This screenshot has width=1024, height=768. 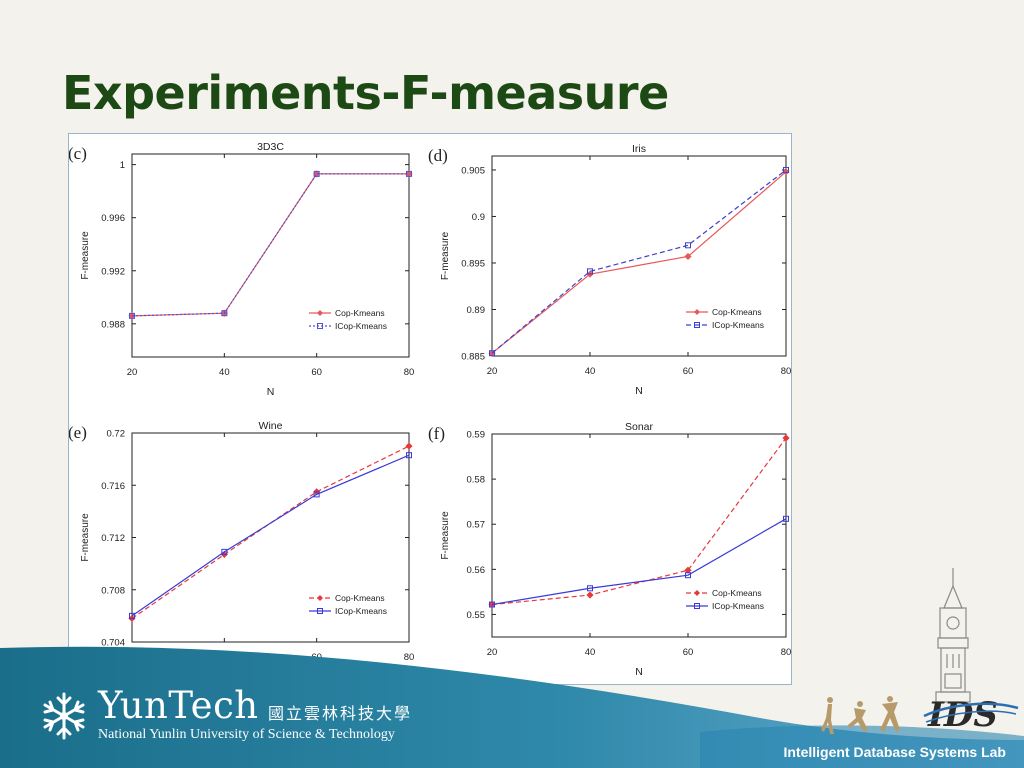 I want to click on svg-text: IDS, so click(x=962, y=715).